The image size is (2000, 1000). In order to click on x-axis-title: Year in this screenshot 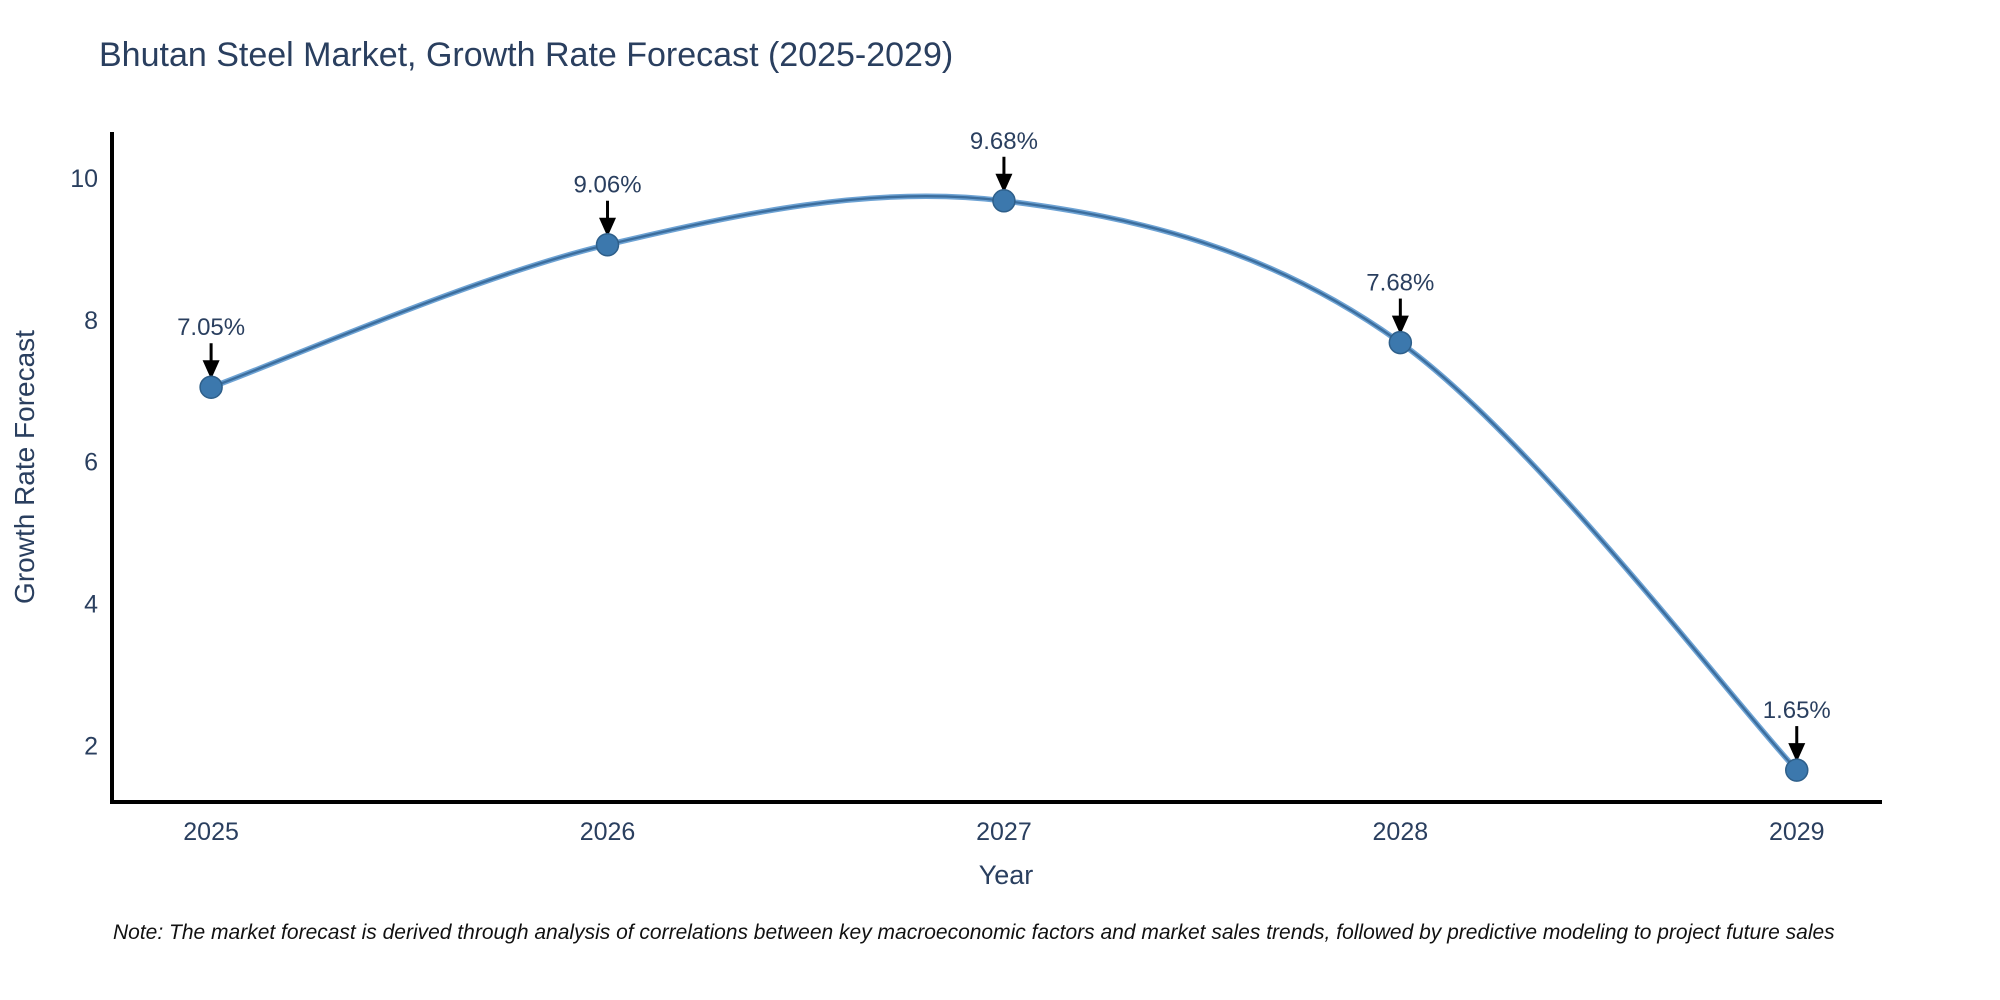, I will do `click(1006, 875)`.